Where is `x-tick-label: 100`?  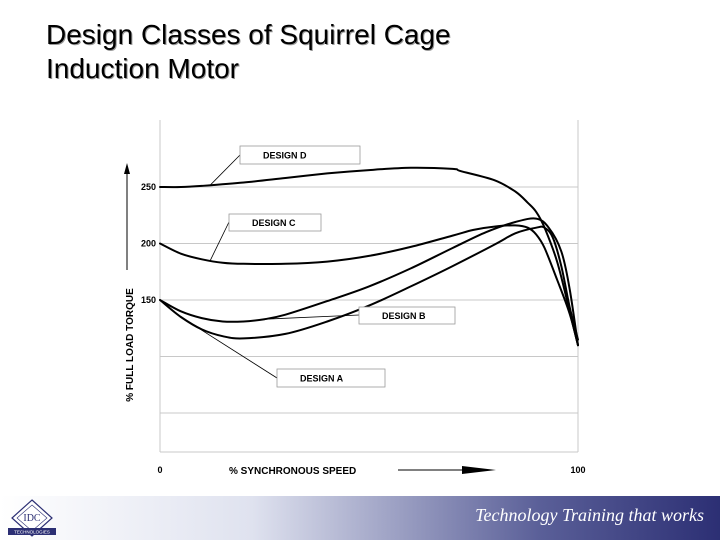 x-tick-label: 100 is located at coordinates (577, 470).